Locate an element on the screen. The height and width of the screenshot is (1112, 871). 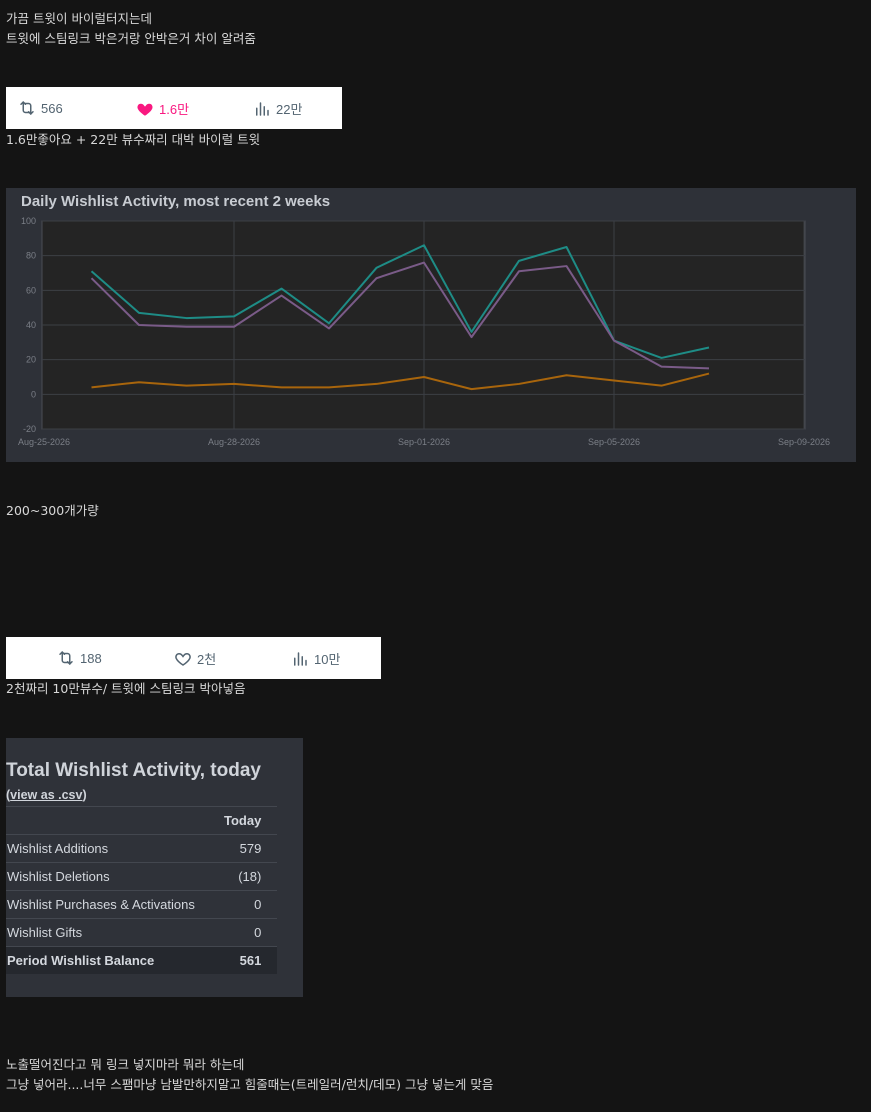
view-count: 10만 is located at coordinates (327, 659).